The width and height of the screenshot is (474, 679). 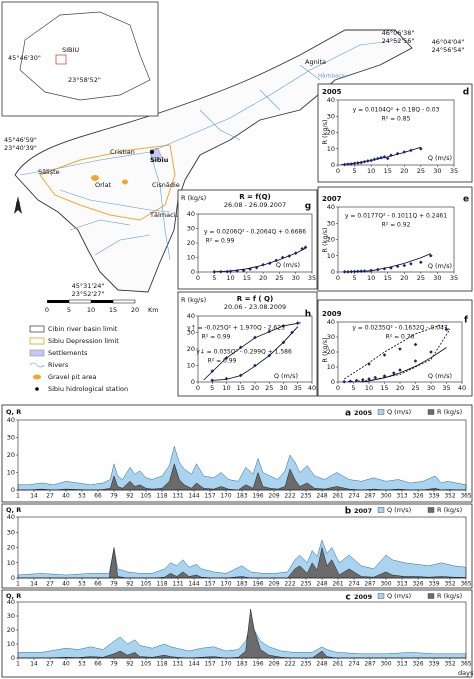 I want to click on x-tick-label: 53, so click(x=82, y=585).